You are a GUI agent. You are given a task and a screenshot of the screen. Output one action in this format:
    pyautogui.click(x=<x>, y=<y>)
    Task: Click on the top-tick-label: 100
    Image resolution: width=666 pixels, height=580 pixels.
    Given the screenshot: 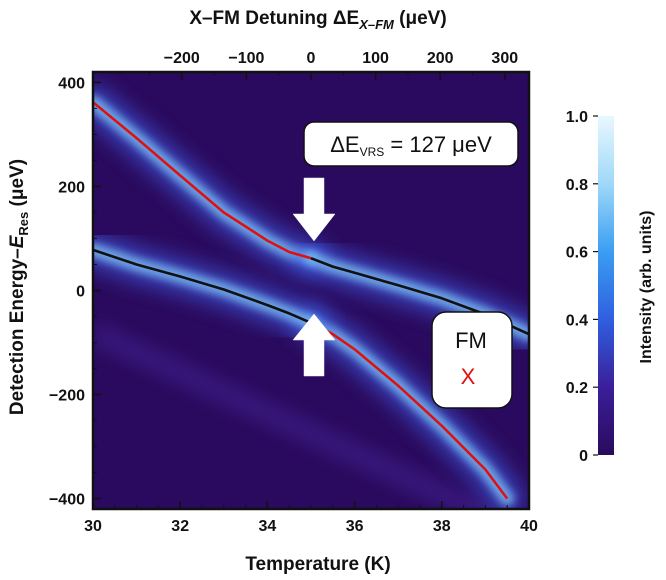 What is the action you would take?
    pyautogui.click(x=375, y=58)
    